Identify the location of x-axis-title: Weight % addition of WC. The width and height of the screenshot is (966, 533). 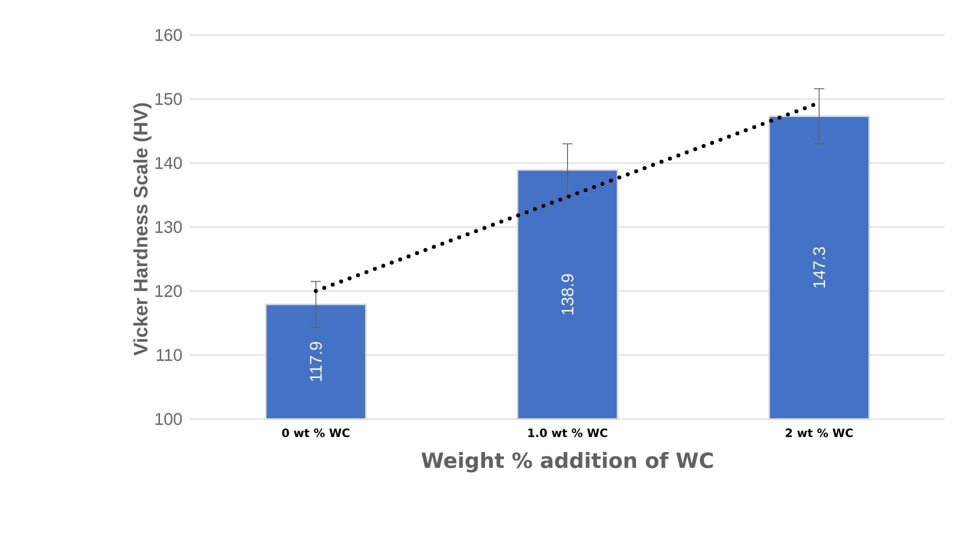
(567, 462).